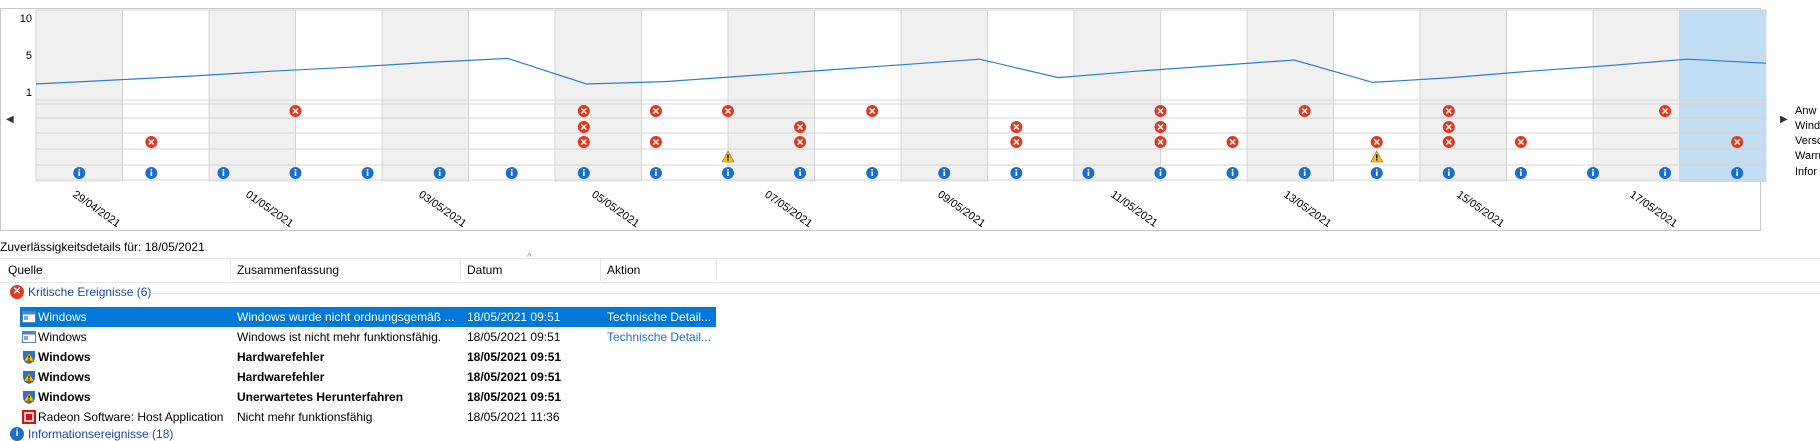 This screenshot has height=441, width=1820. I want to click on column-header-zusammenfassung: Zusammenfassung, so click(288, 270).